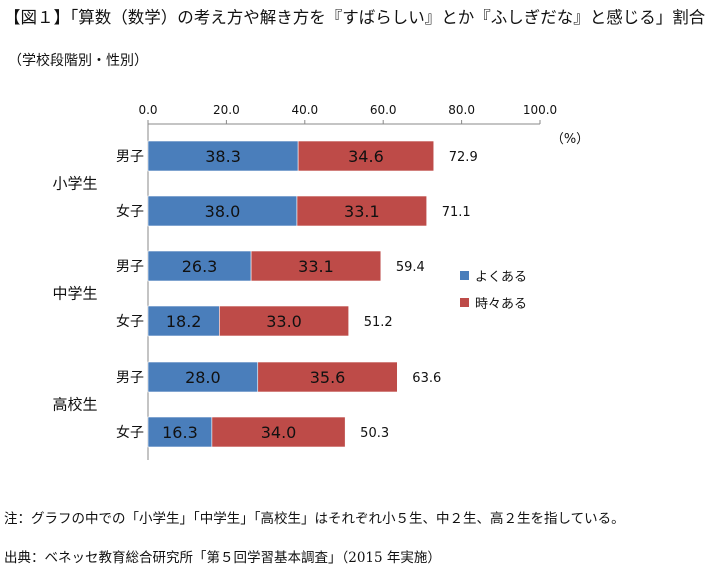  I want to click on bar-value-label: 33.0, so click(284, 321).